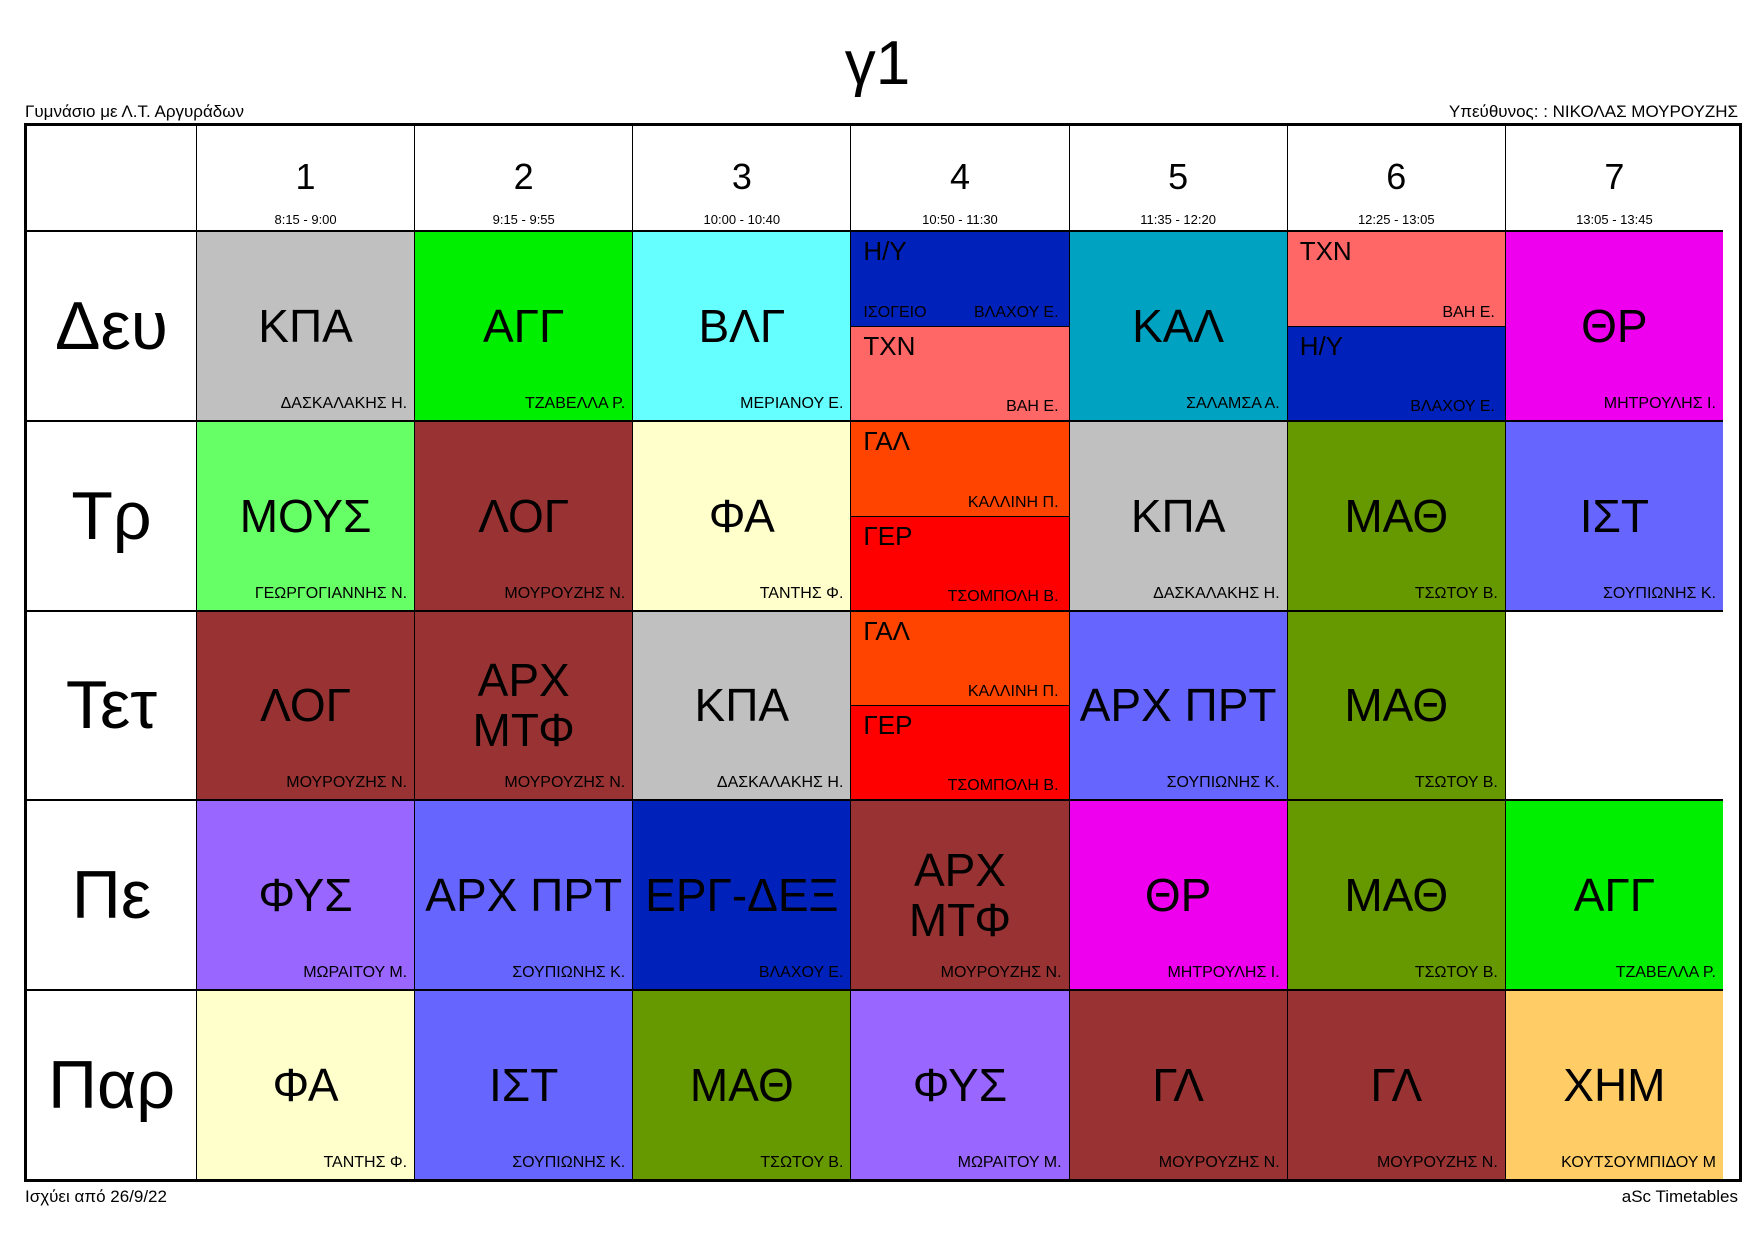  Describe the element at coordinates (1233, 403) in the screenshot. I see `lesson-teacher: ΣΑΛΑΜΣΑ Α.` at that location.